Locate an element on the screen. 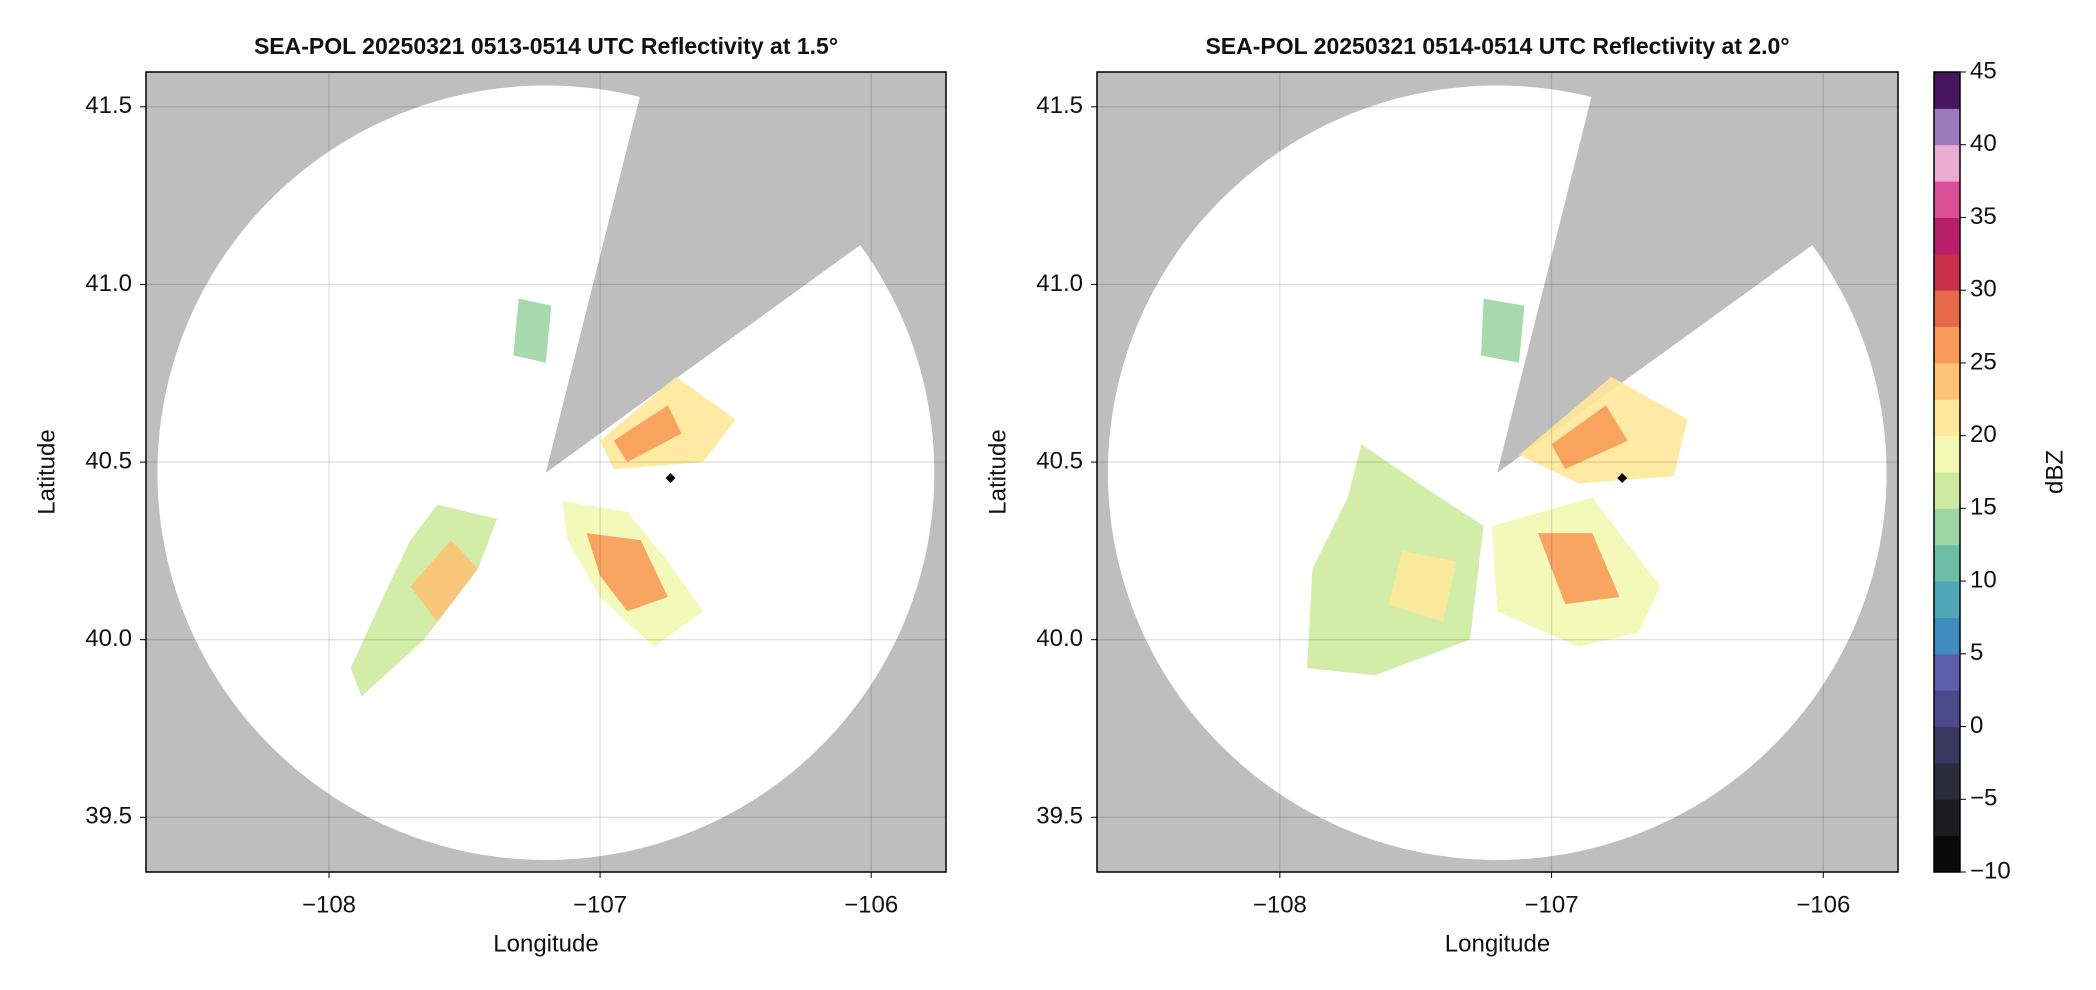  colorbar-tick-label: 5 is located at coordinates (1976, 652).